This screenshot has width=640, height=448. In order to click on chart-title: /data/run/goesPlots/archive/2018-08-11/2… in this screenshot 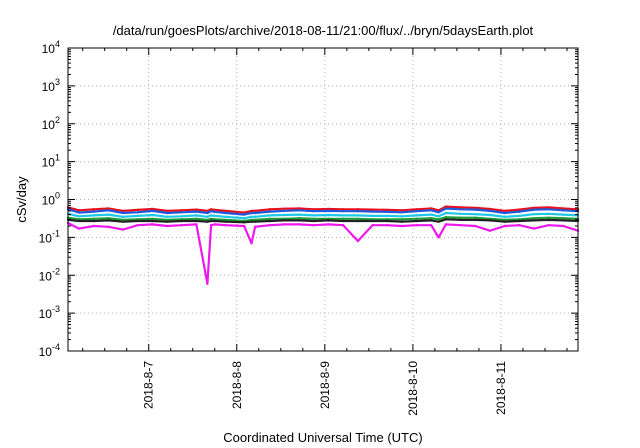, I will do `click(323, 30)`.